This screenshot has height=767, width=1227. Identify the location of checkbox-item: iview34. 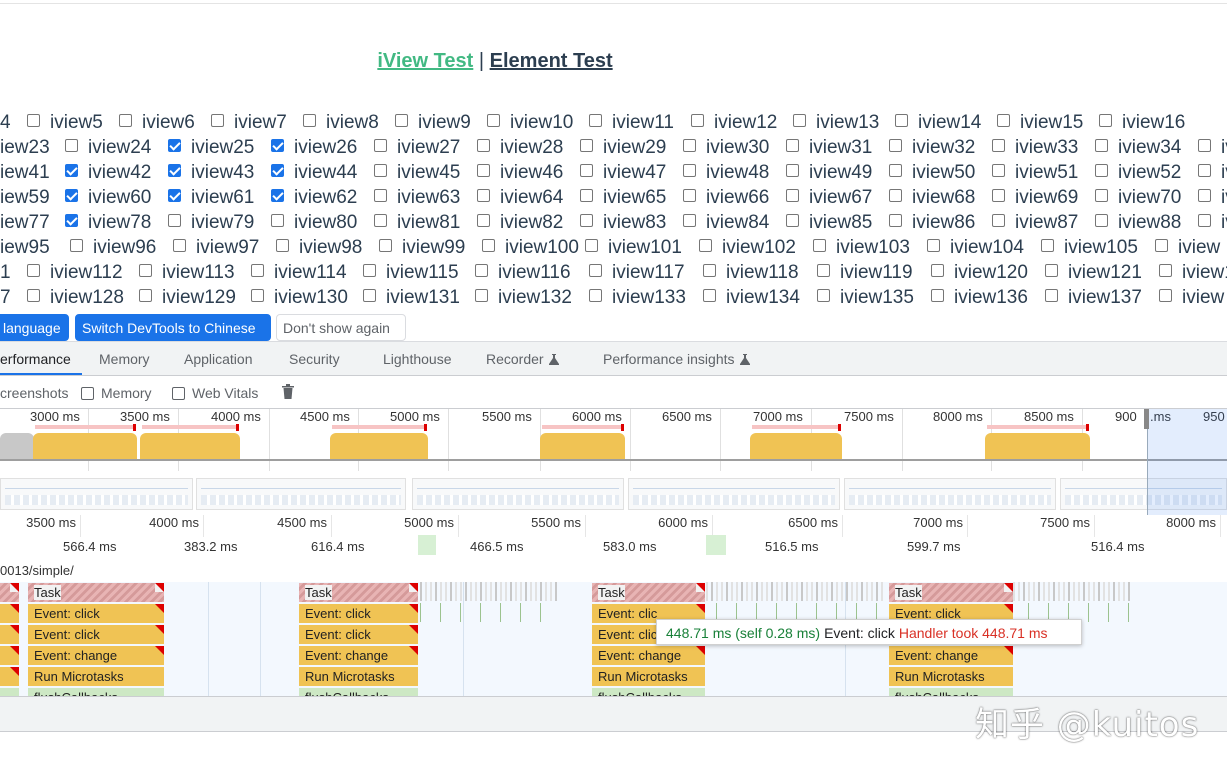
(1146, 148).